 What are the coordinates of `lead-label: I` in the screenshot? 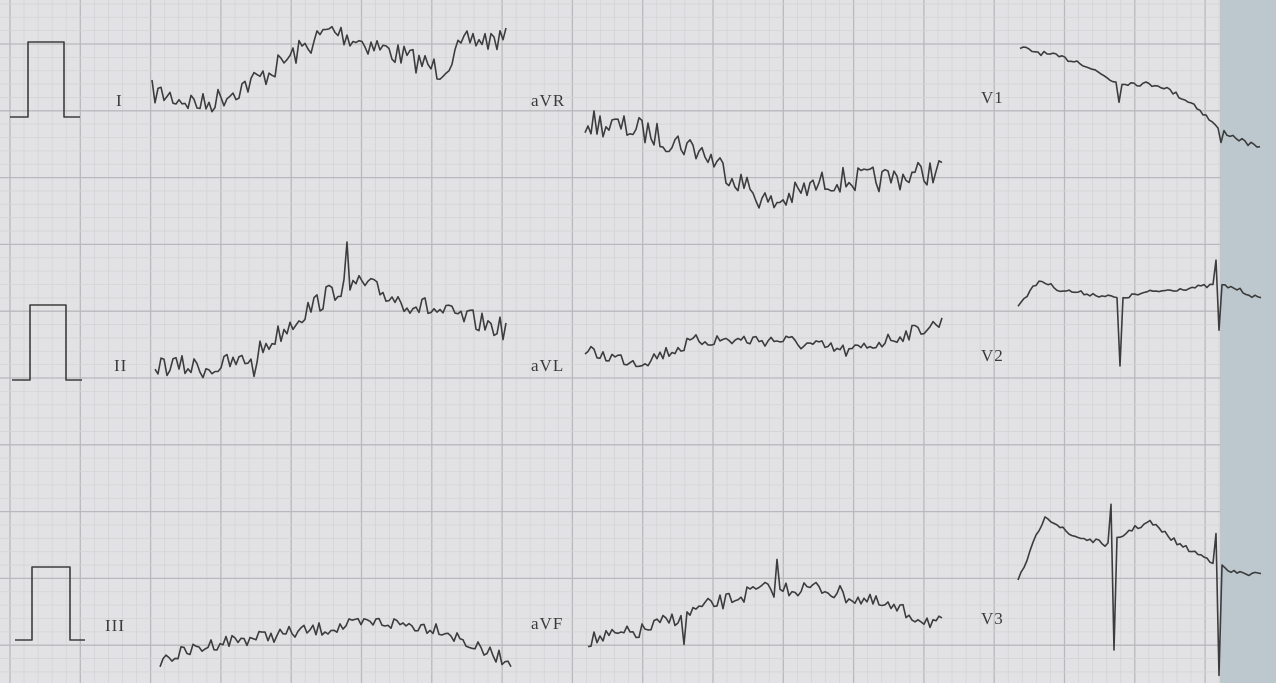 It's located at (119, 100).